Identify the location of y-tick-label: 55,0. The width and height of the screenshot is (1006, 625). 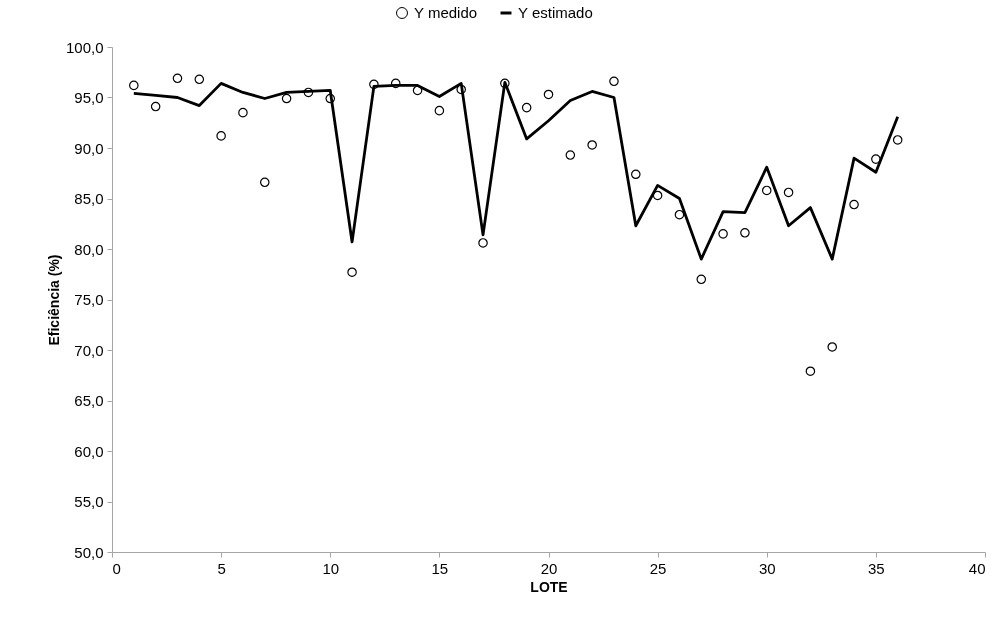
(89, 501).